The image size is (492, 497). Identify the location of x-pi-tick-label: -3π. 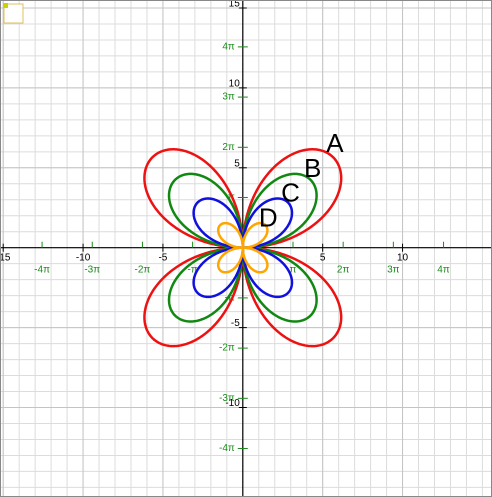
(92, 269).